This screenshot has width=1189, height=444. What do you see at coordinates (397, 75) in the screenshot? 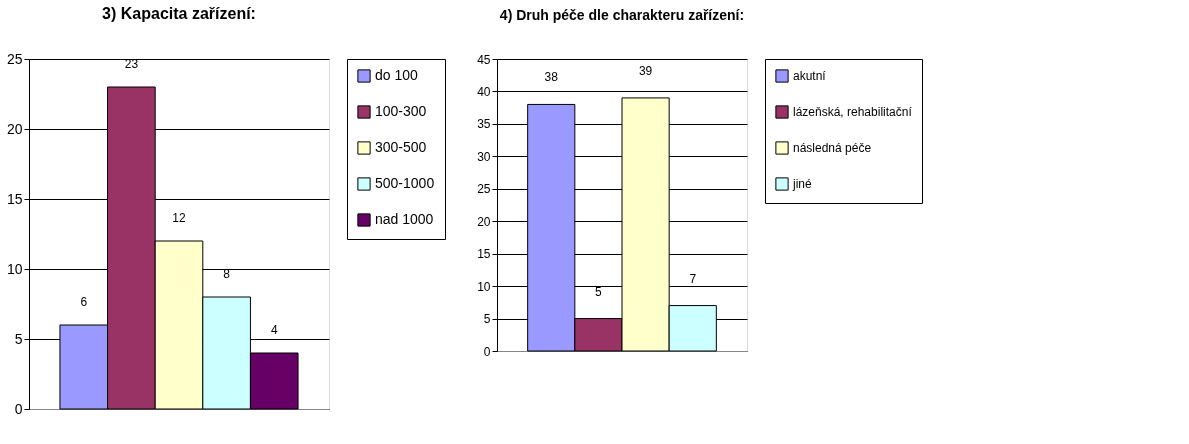
I see `legend-label: do 100` at bounding box center [397, 75].